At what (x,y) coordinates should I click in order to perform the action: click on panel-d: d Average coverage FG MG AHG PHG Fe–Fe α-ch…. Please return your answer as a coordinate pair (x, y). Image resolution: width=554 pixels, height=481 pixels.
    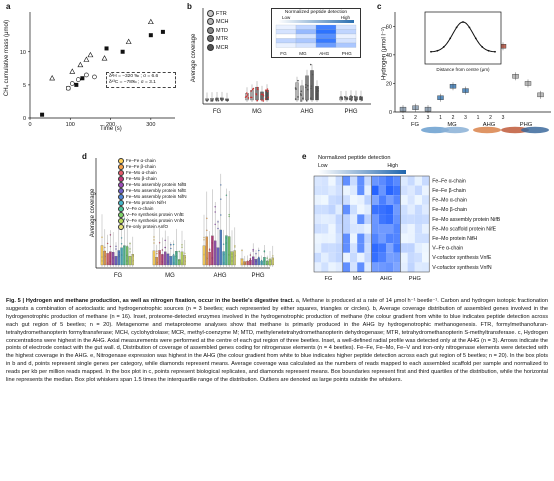
    Looking at the image, I should click on (177, 225).